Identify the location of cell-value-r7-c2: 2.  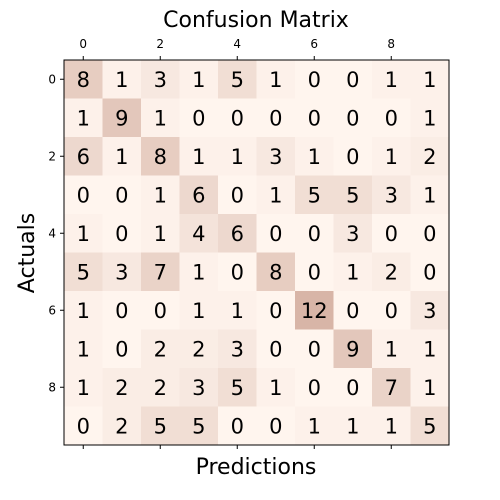
(160, 349).